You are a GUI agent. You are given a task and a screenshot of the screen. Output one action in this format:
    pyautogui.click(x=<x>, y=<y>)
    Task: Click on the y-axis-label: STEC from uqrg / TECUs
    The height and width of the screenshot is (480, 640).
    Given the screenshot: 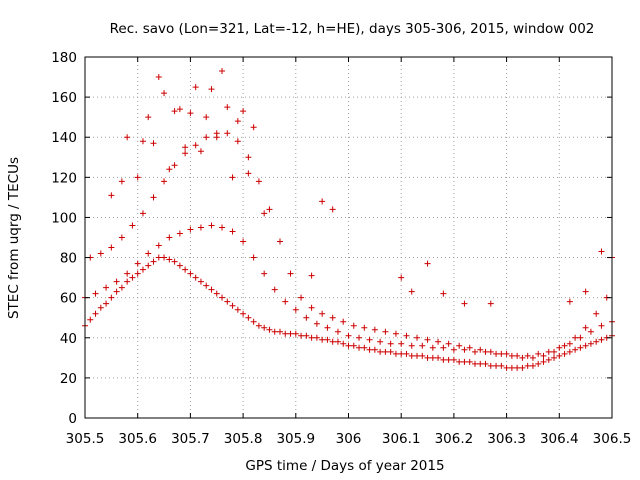 What is the action you would take?
    pyautogui.click(x=14, y=238)
    